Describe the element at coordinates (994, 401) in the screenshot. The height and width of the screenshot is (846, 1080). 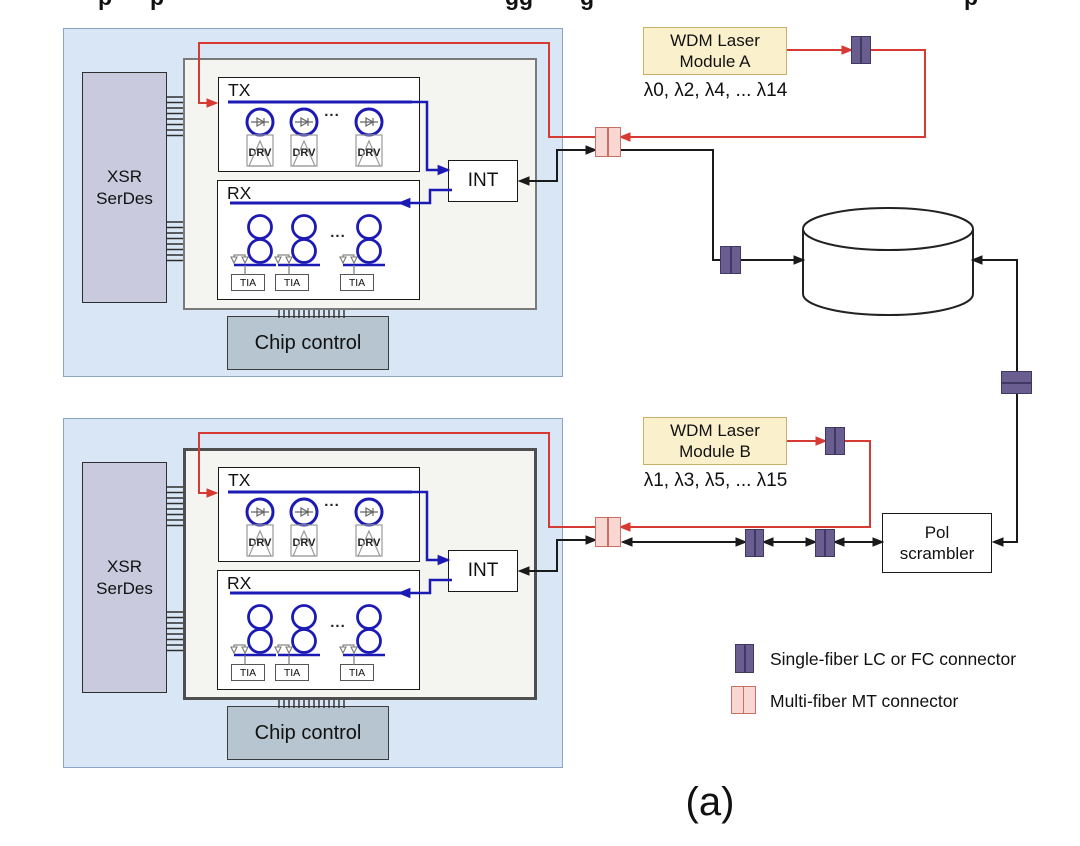
I see `scrambler-to-spool-fiber` at that location.